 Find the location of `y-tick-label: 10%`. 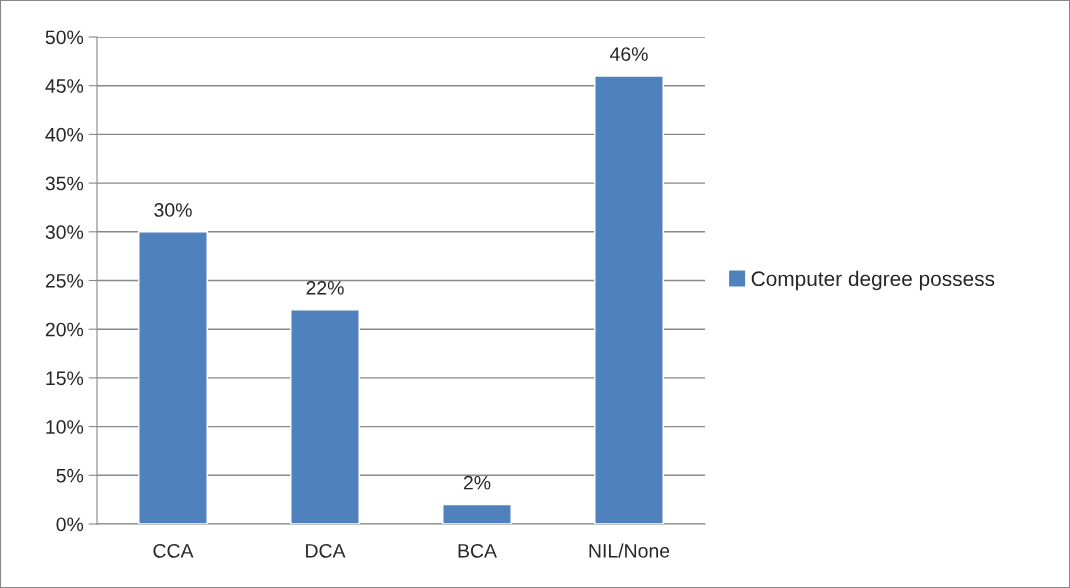

y-tick-label: 10% is located at coordinates (65, 427).